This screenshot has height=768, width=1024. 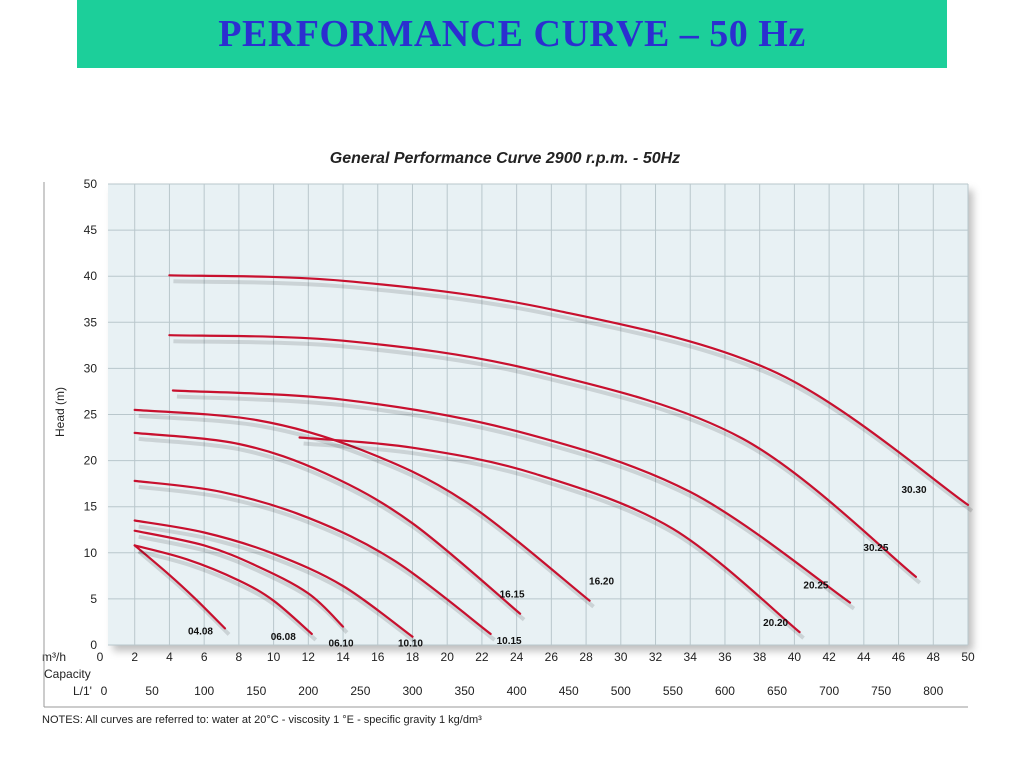 I want to click on x-tick-label: 4, so click(x=169, y=657).